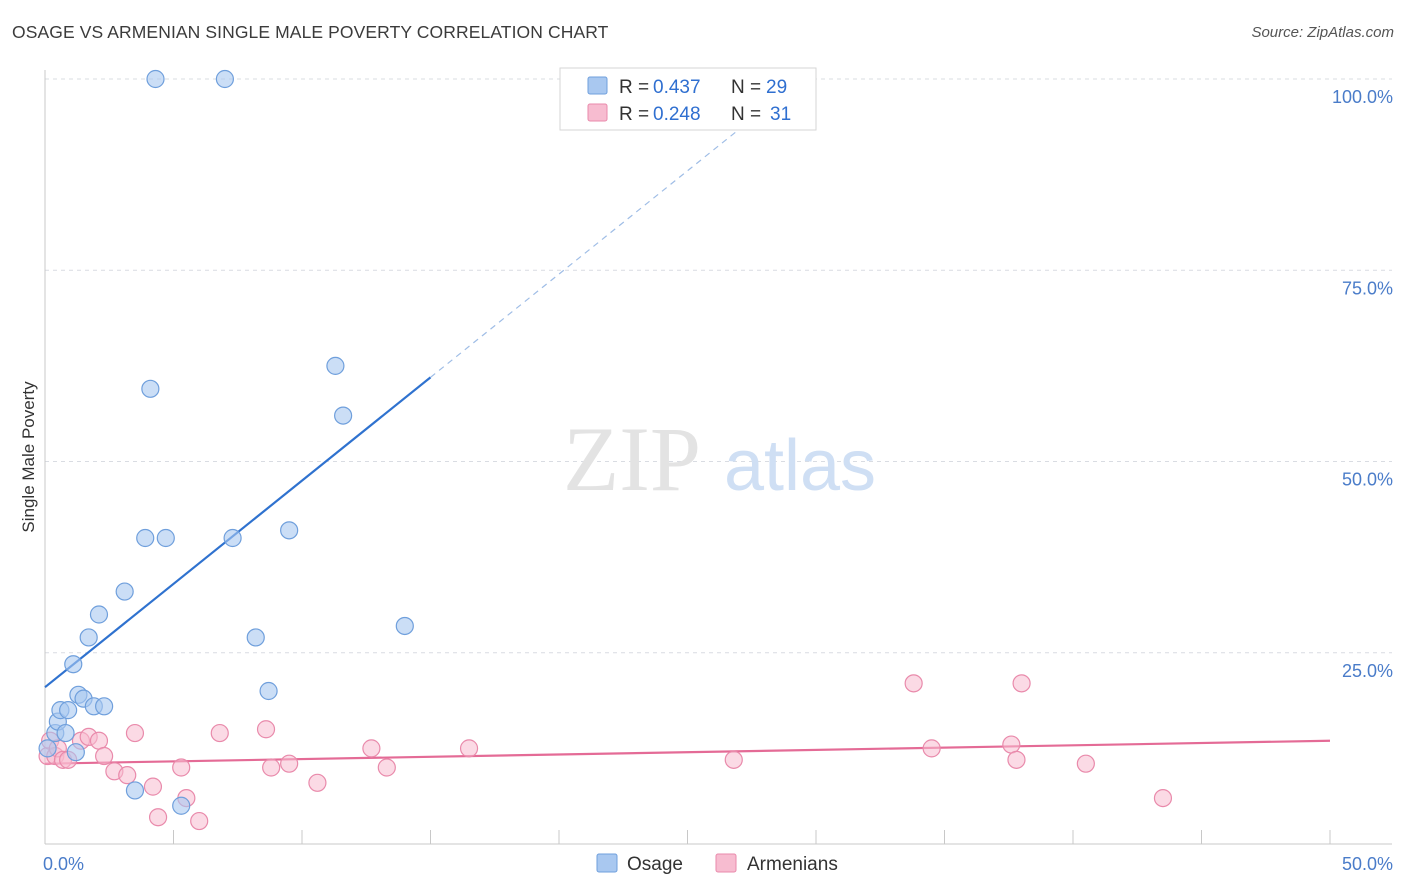 Image resolution: width=1406 pixels, height=892 pixels. What do you see at coordinates (1367, 864) in the screenshot?
I see `x-tick-label-max: 50.0%` at bounding box center [1367, 864].